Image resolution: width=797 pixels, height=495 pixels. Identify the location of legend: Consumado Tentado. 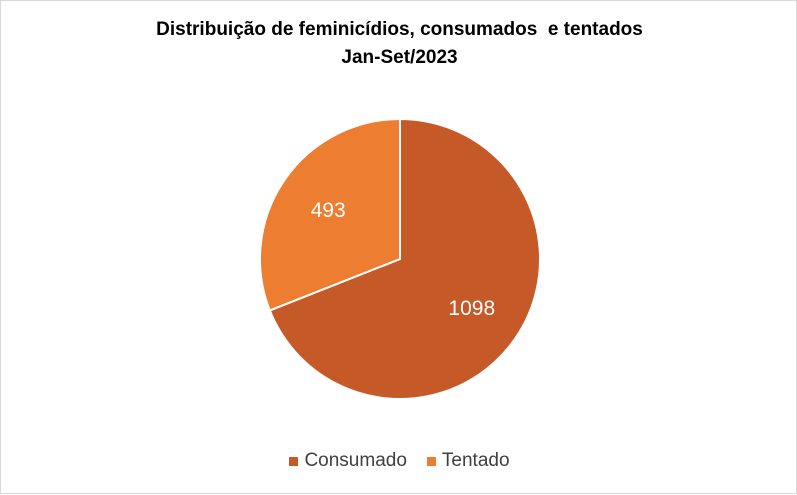
(399, 461).